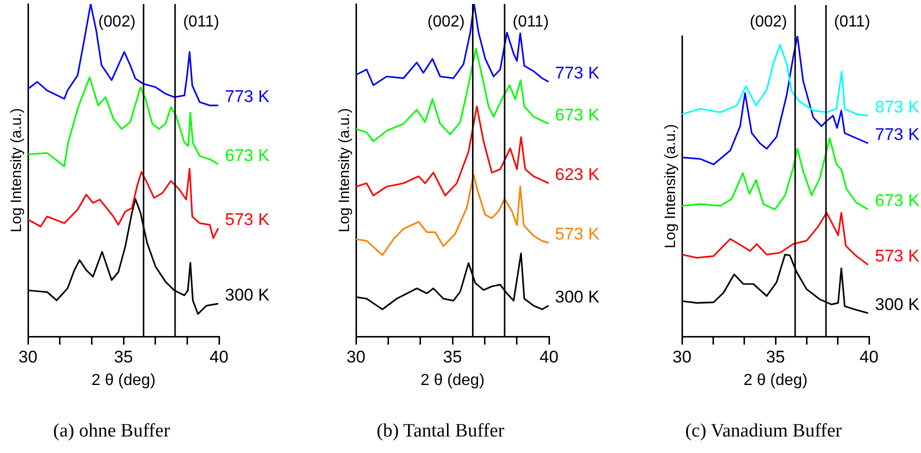  What do you see at coordinates (112, 431) in the screenshot?
I see `text: (a) ohne Buffer` at bounding box center [112, 431].